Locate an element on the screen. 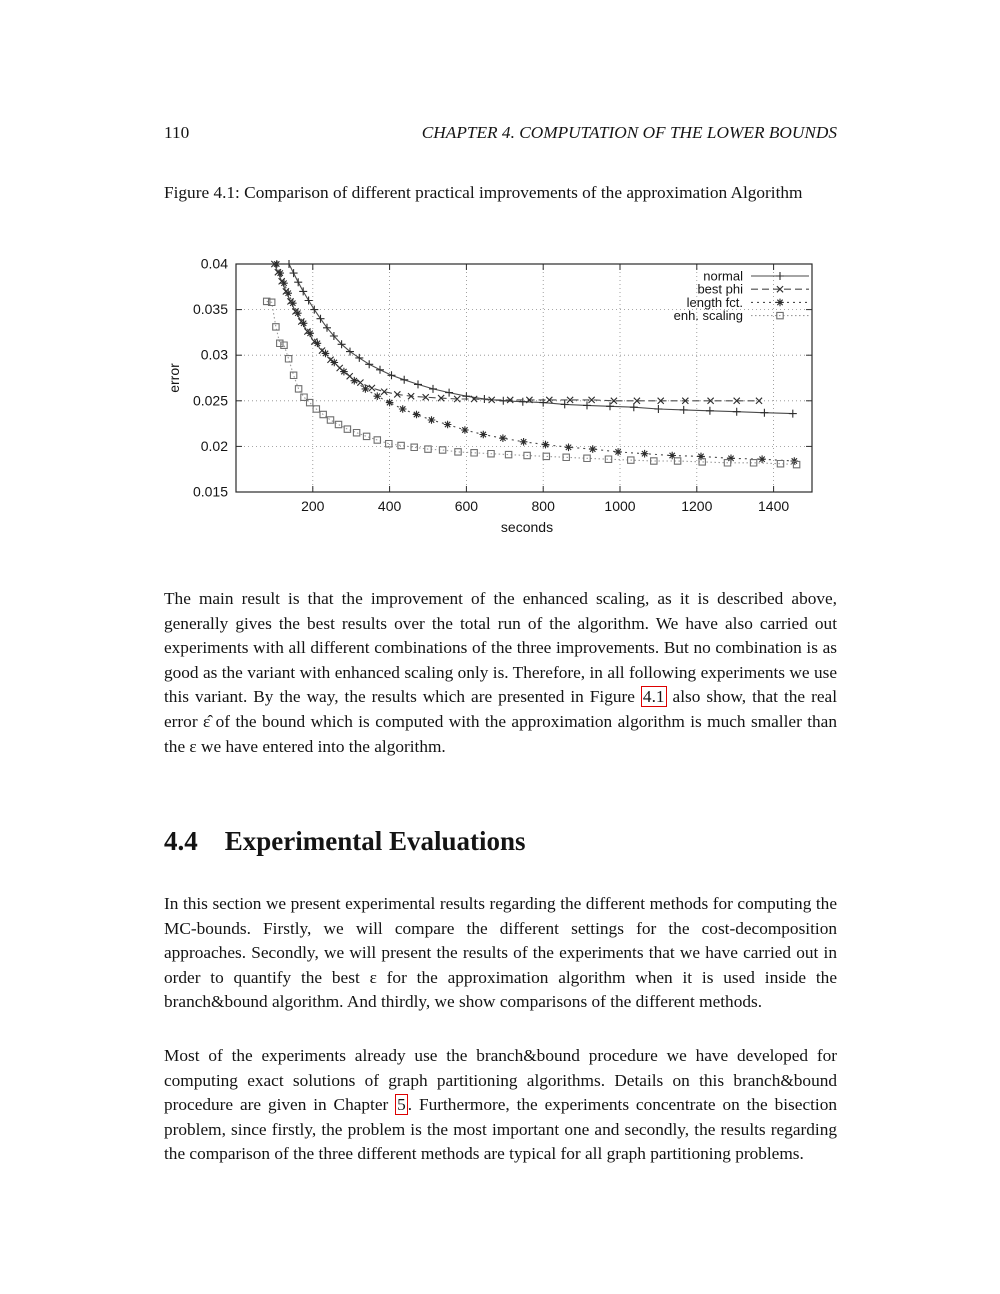  reference-link: 5 is located at coordinates (401, 1105).